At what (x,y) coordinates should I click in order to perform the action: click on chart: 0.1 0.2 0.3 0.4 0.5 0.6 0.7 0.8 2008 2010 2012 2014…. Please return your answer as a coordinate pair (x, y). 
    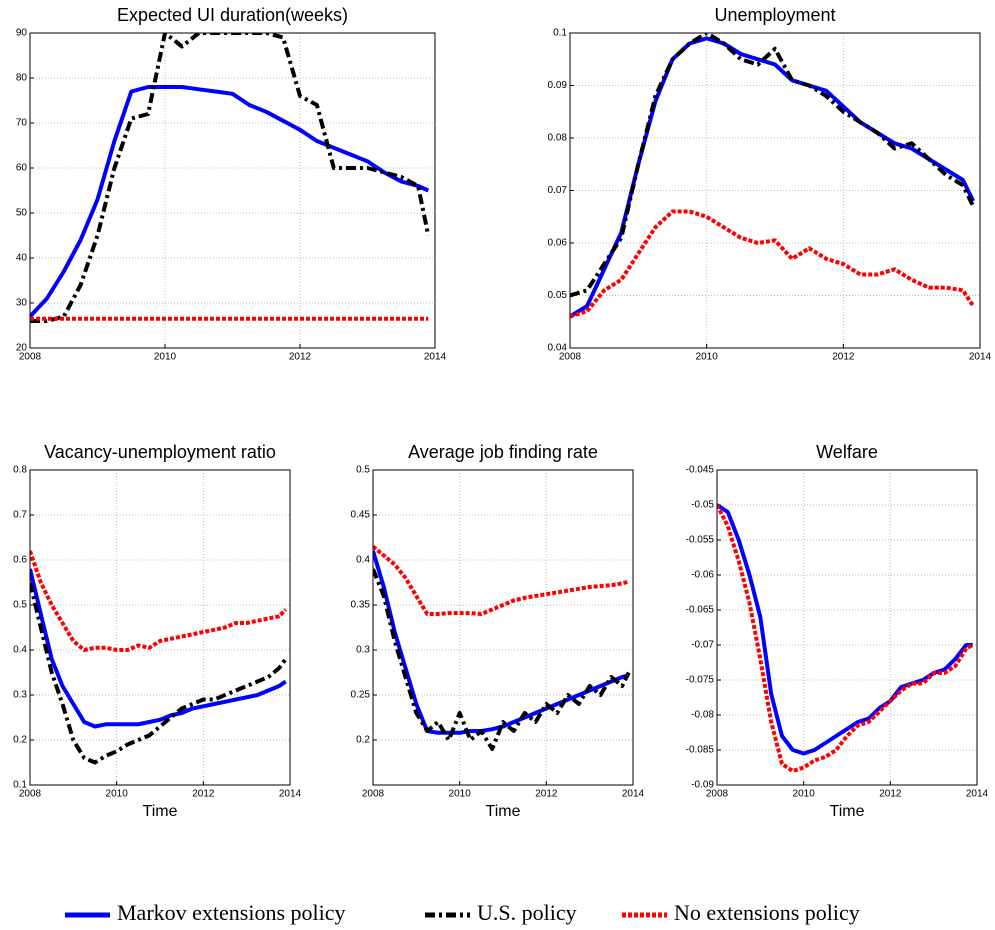
    Looking at the image, I should click on (157, 631).